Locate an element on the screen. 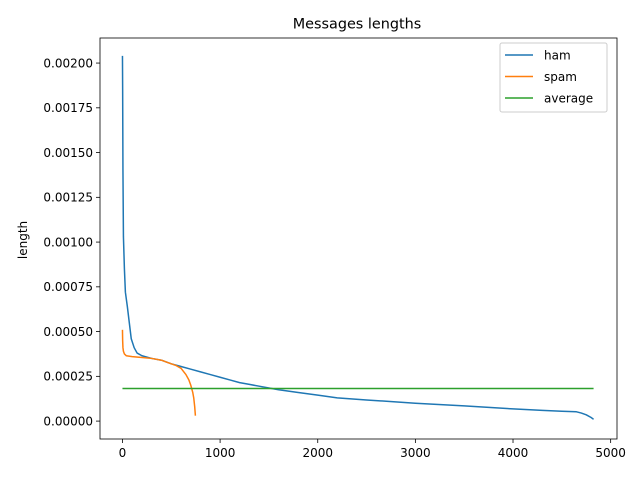  legend-label-ham: ham is located at coordinates (557, 56).